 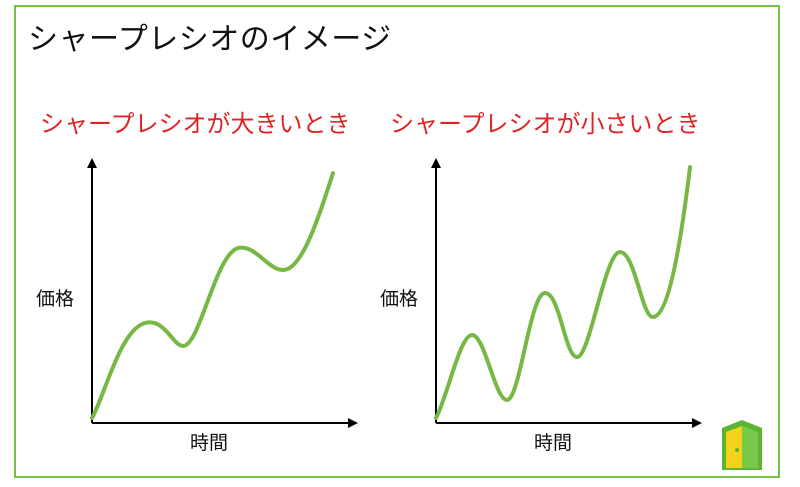 What do you see at coordinates (553, 443) in the screenshot?
I see `right-x-axis-label: 時間` at bounding box center [553, 443].